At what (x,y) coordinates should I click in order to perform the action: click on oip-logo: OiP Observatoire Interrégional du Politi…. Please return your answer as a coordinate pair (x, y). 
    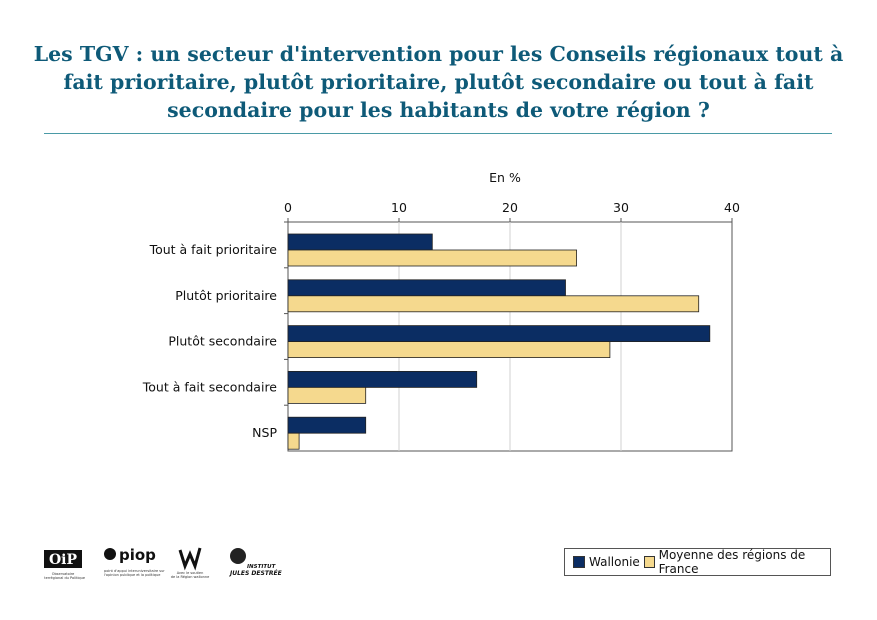
    Looking at the image, I should click on (63, 565).